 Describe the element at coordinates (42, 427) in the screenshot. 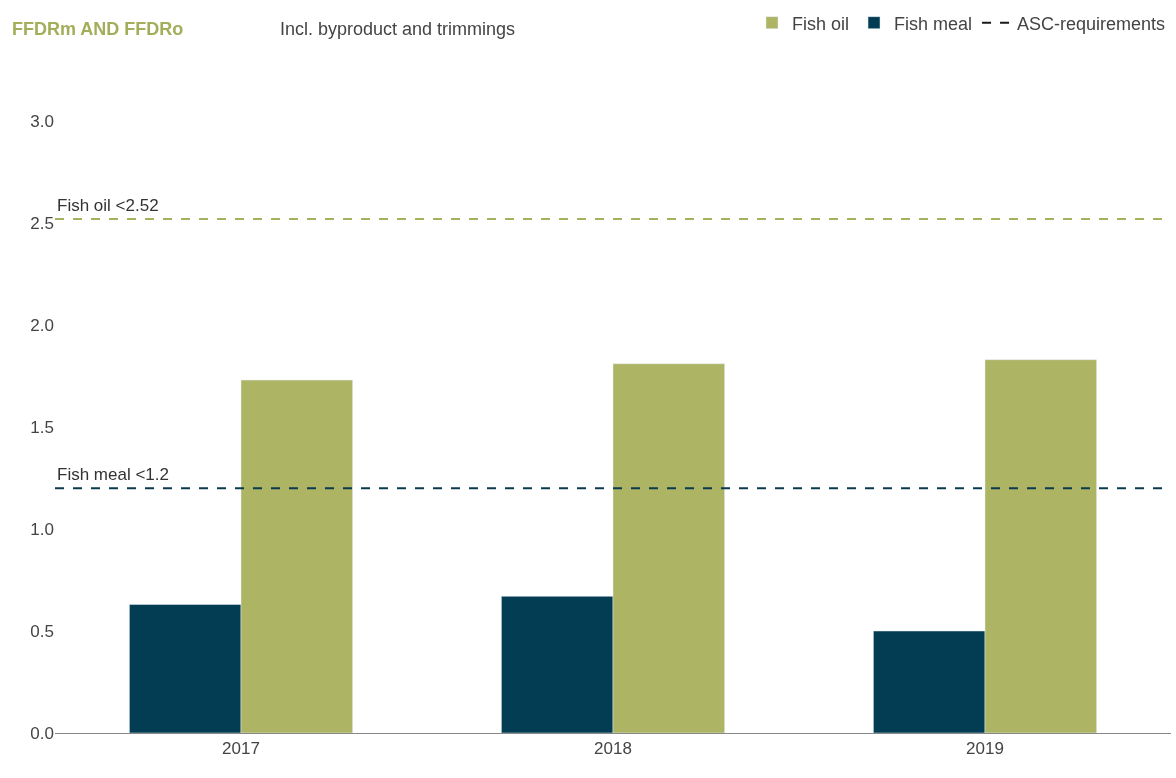

I see `y-tick-label: 1.5` at that location.